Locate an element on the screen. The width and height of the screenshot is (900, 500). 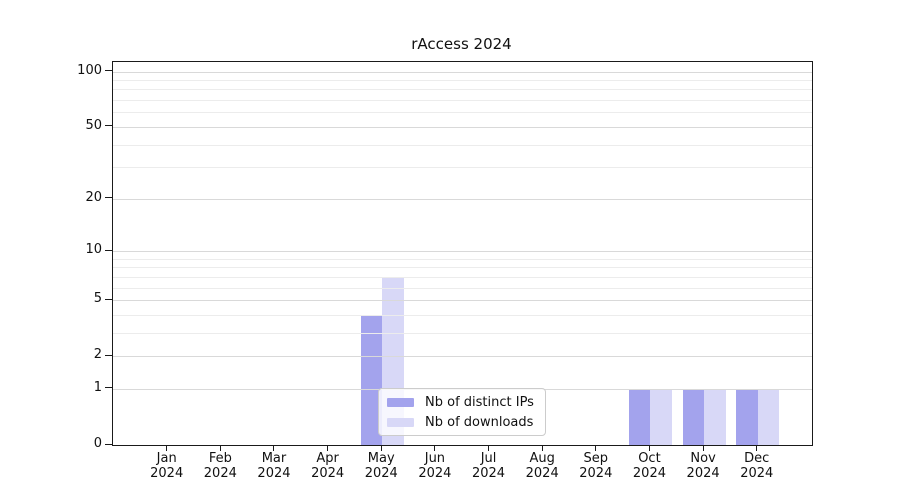
x-tick-label-aug: Aug 2024 is located at coordinates (542, 466).